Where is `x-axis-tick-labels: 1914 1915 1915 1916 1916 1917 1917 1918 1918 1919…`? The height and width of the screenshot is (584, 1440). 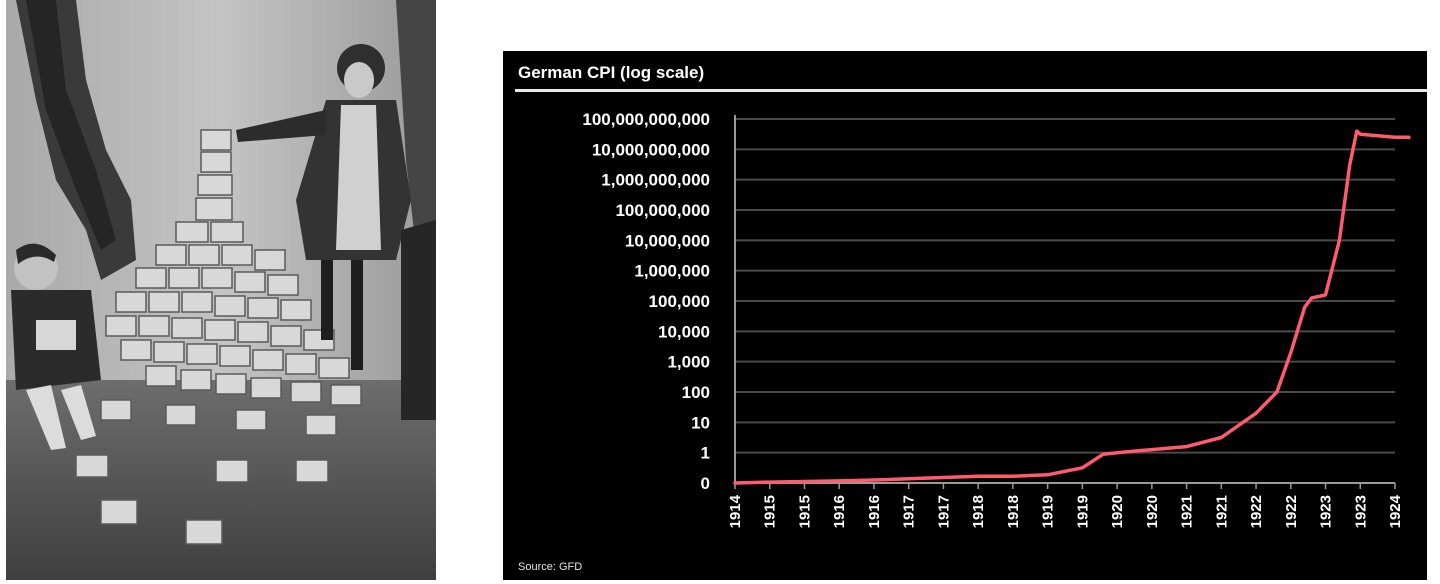 x-axis-tick-labels: 1914 1915 1915 1916 1916 1917 1917 1918 1918 1919… is located at coordinates (1065, 511).